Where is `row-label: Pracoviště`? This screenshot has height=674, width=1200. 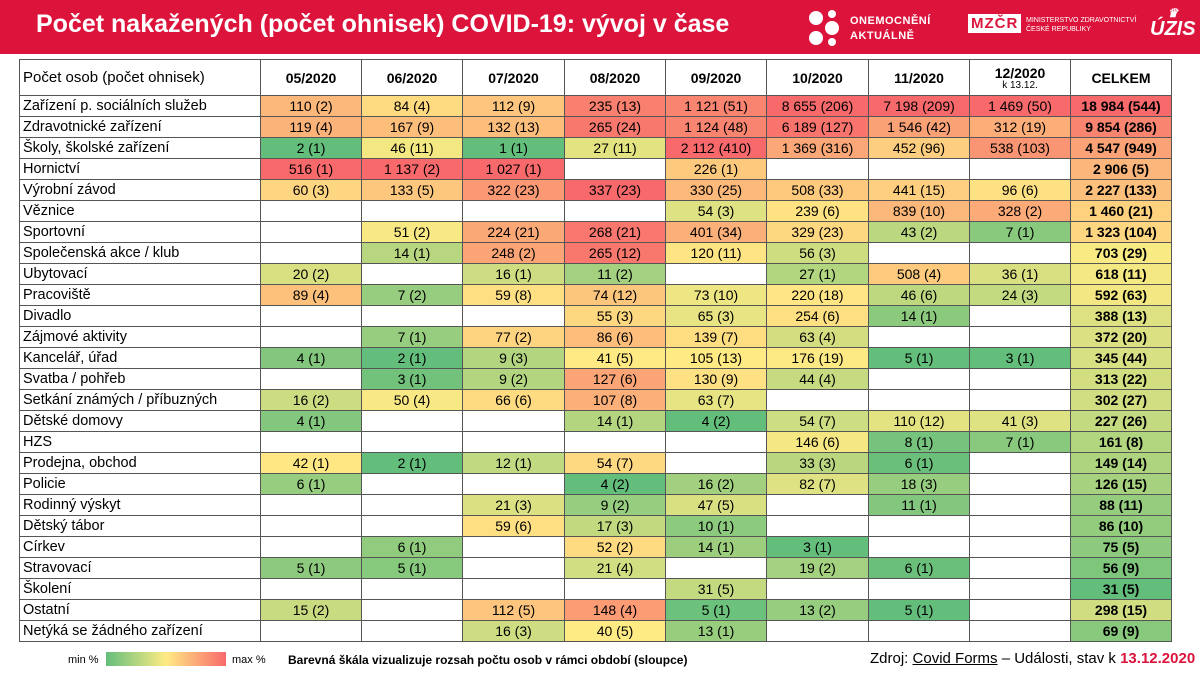
row-label: Pracoviště is located at coordinates (140, 295).